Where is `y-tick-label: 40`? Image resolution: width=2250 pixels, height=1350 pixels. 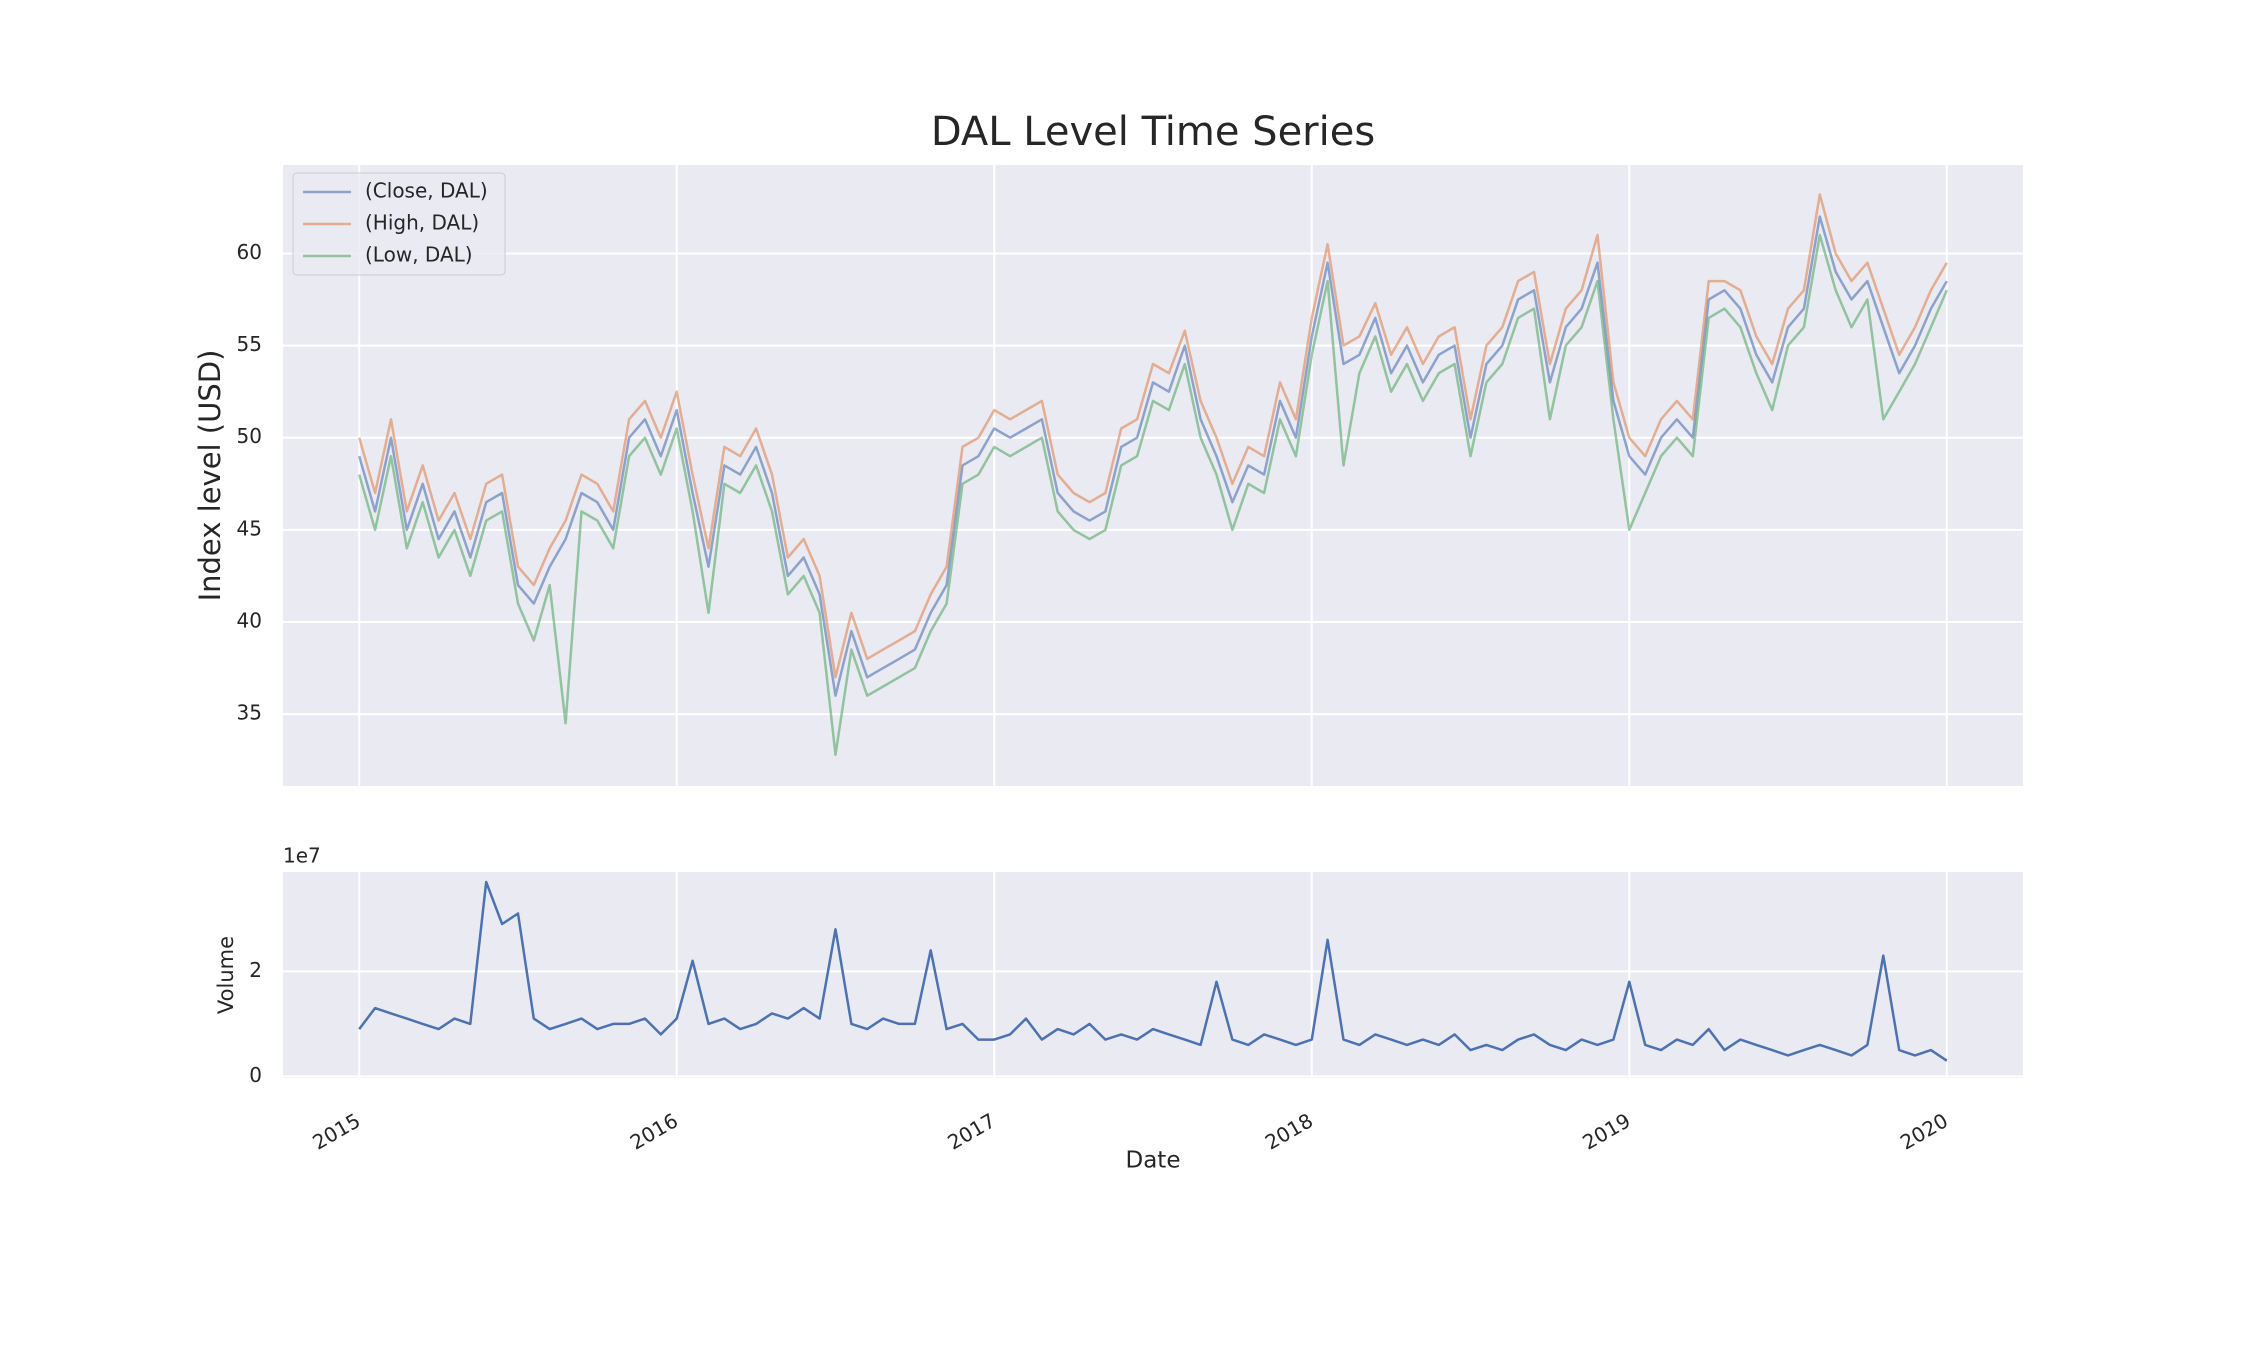
y-tick-label: 40 is located at coordinates (249, 620).